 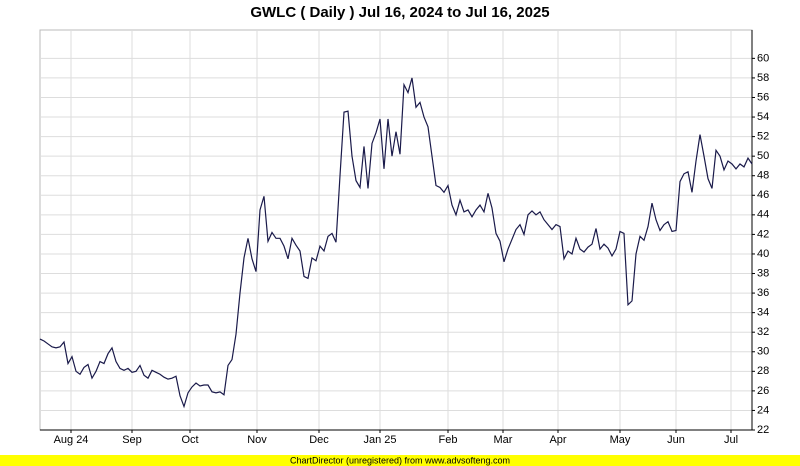 What do you see at coordinates (763, 78) in the screenshot?
I see `y-tick-label: 58` at bounding box center [763, 78].